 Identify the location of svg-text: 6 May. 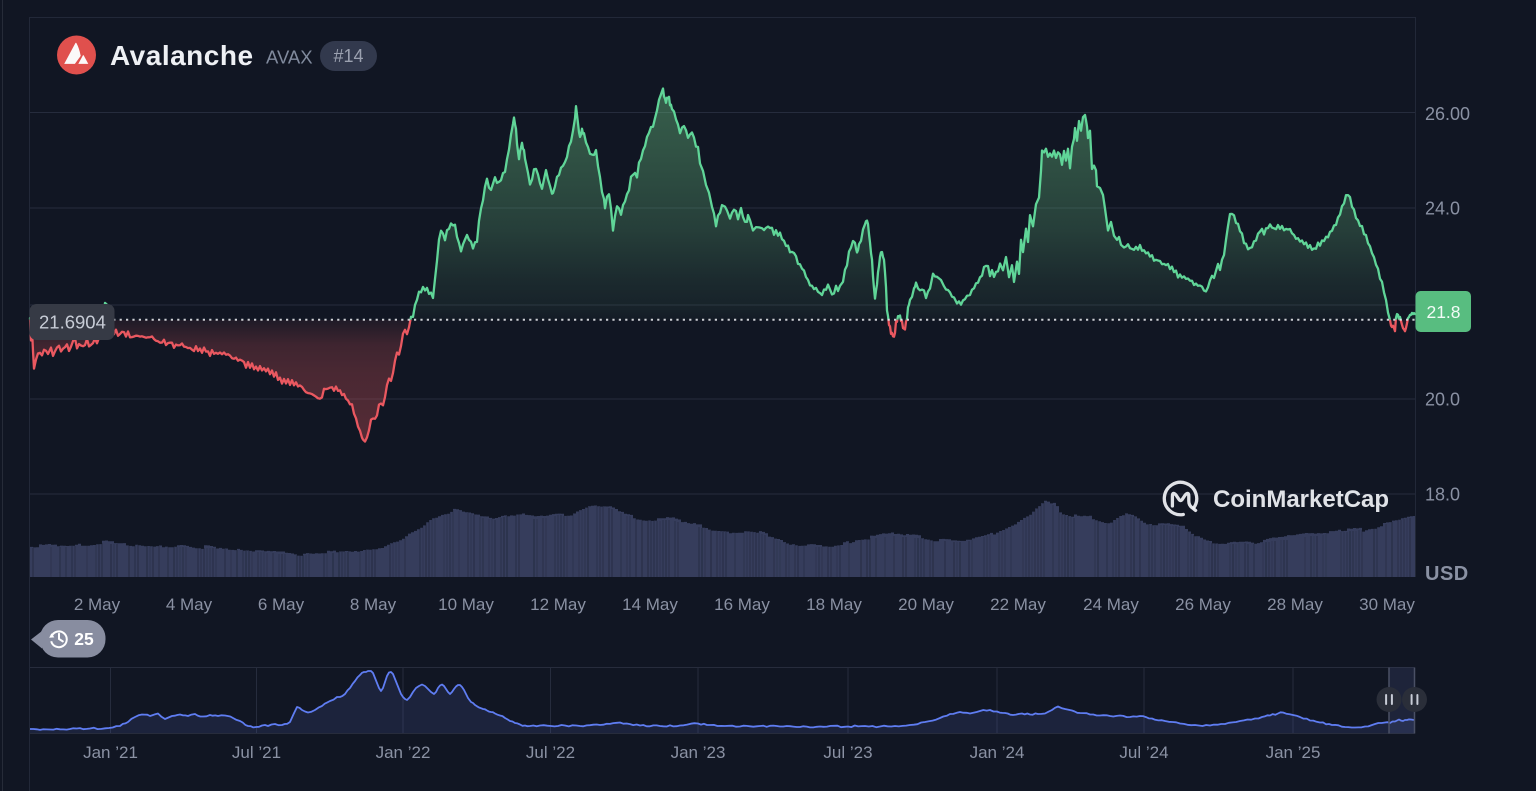
(281, 604).